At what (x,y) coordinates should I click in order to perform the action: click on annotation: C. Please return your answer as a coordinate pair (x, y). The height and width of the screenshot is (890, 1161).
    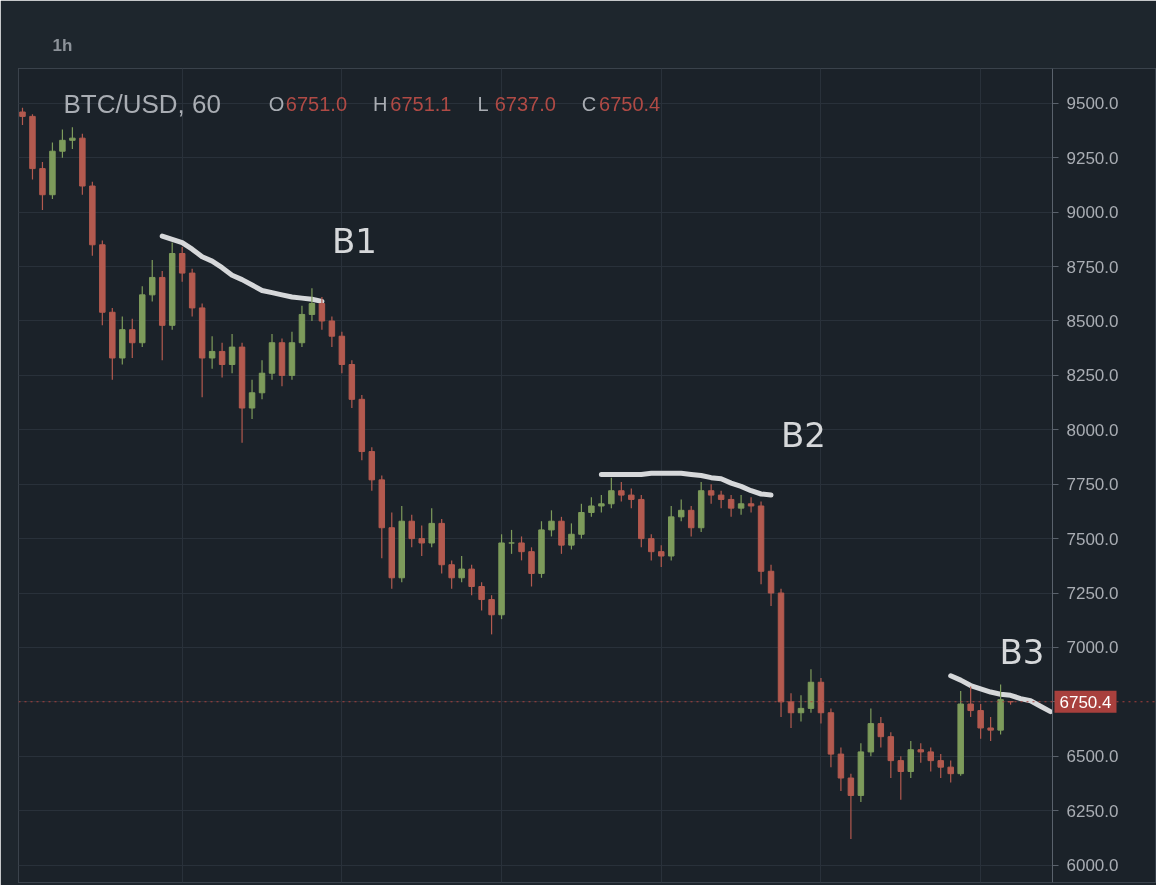
    Looking at the image, I should click on (589, 103).